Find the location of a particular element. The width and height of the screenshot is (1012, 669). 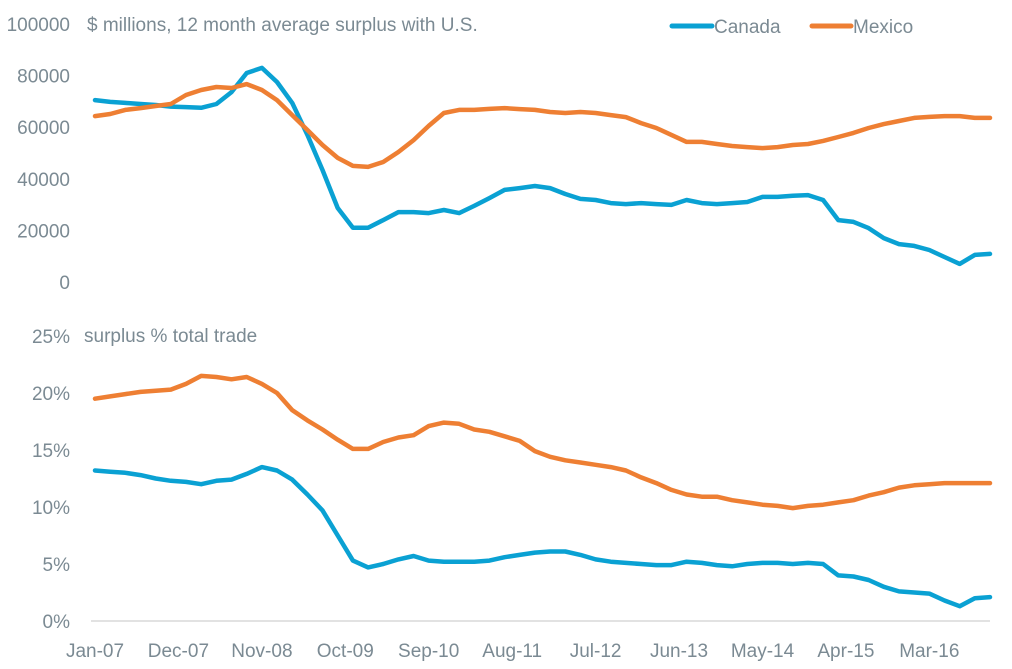

x-tick-label: Oct-09 is located at coordinates (345, 651).